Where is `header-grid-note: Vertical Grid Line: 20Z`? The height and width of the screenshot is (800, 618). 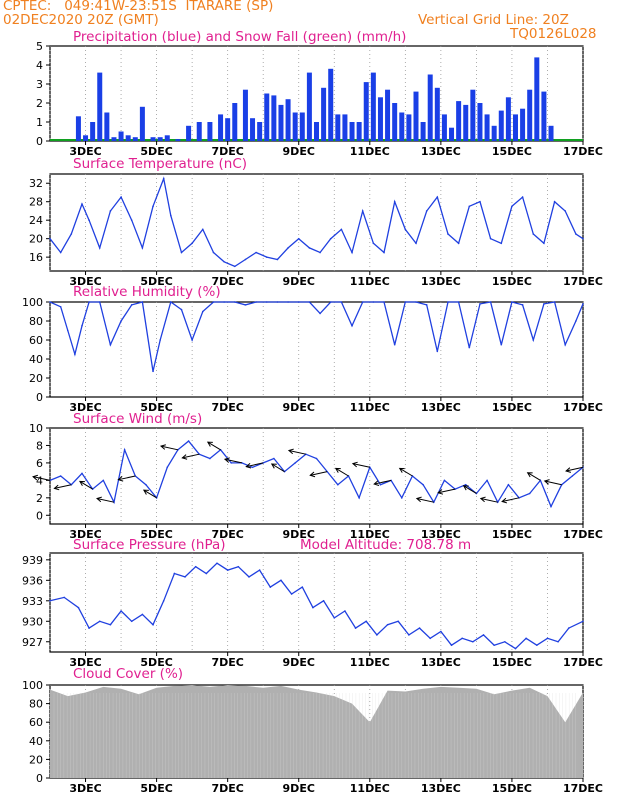
header-grid-note: Vertical Grid Line: 20Z is located at coordinates (493, 20).